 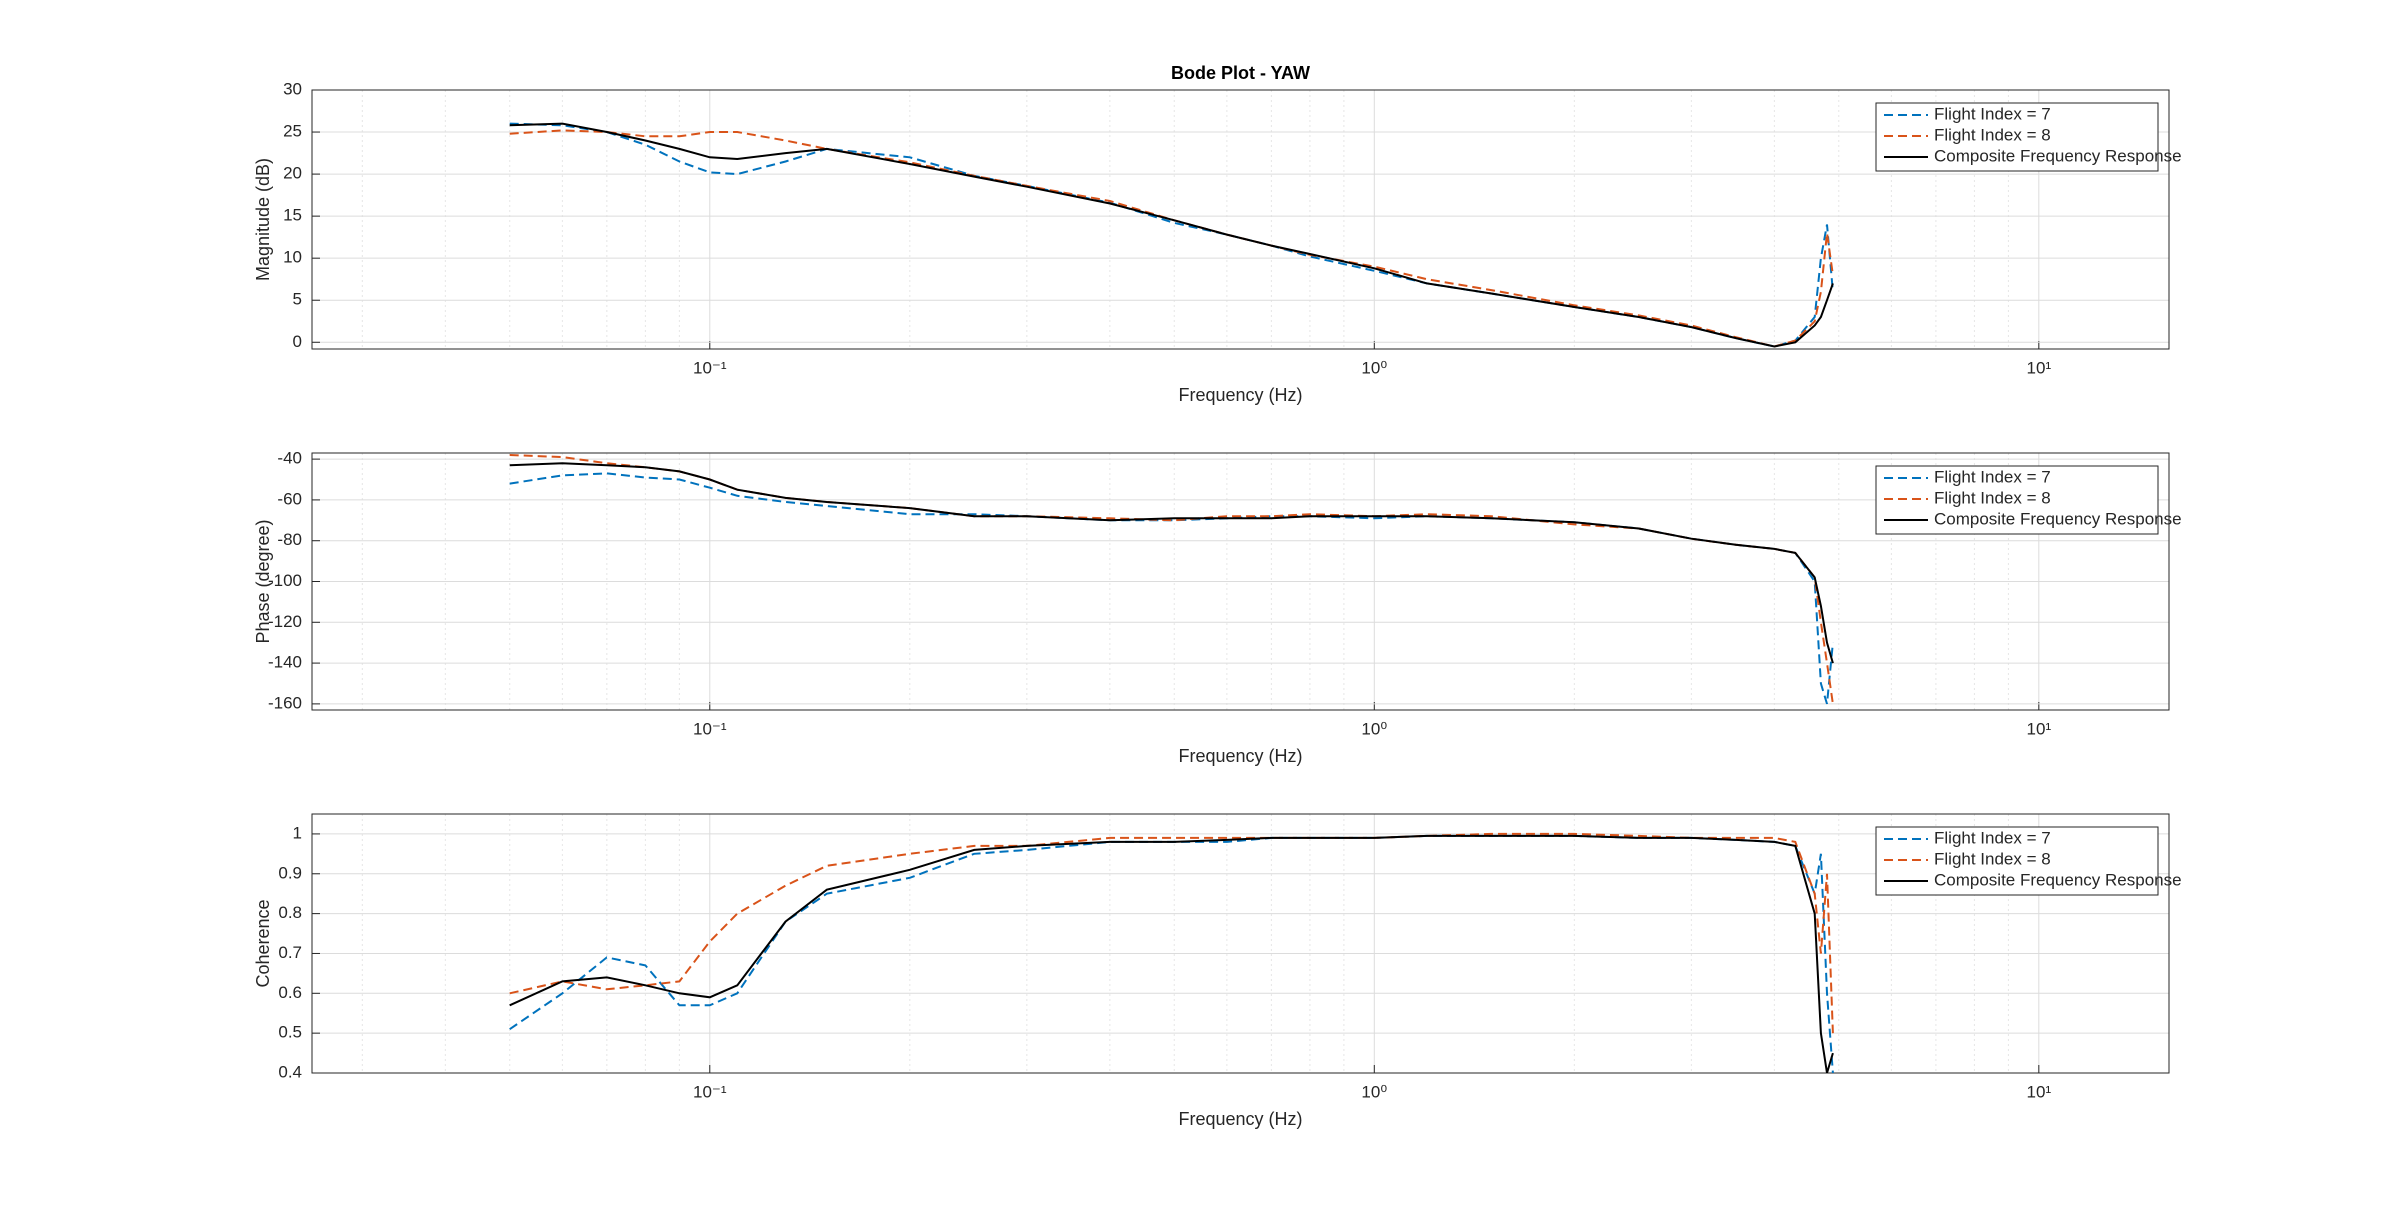 I want to click on y-tick-label: 15, so click(x=292, y=215).